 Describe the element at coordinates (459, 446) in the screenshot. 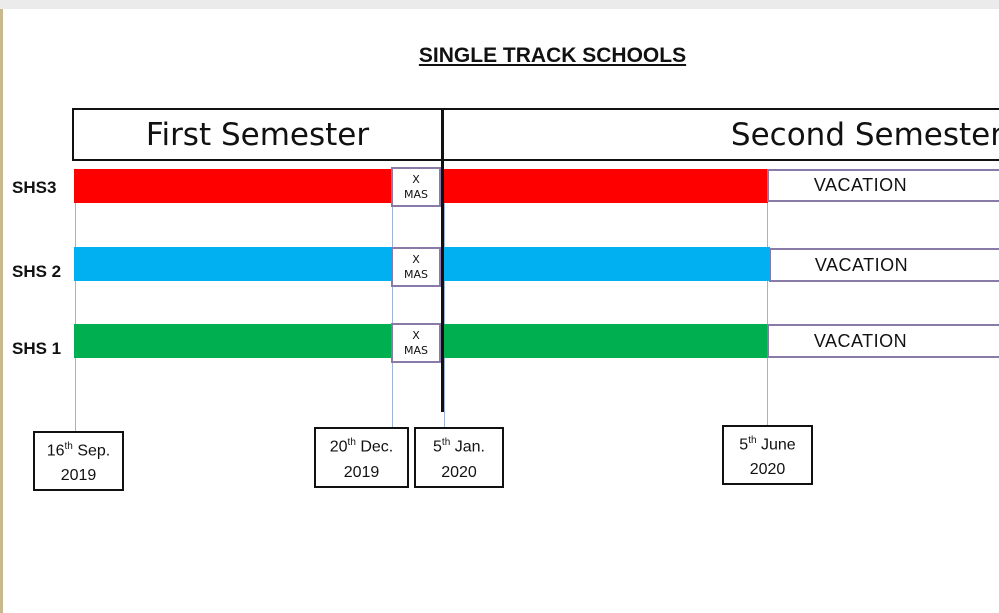

I see `date-jan-line1: 5th Jan.` at that location.